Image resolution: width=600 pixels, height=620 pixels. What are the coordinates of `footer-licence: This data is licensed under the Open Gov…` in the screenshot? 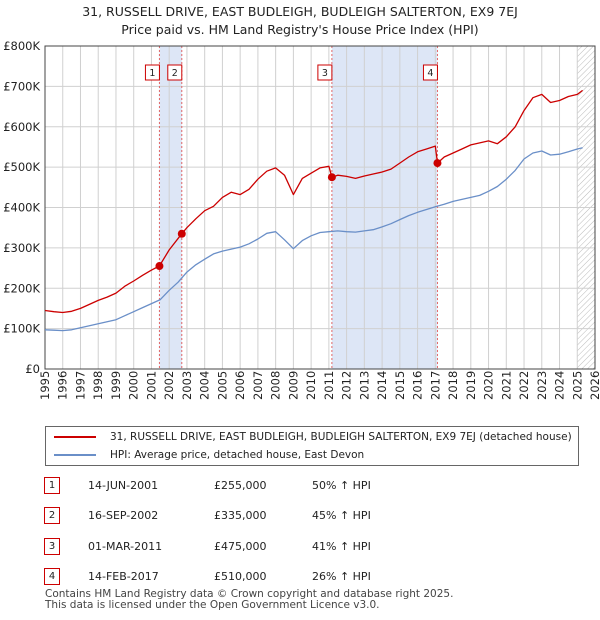 It's located at (212, 605).